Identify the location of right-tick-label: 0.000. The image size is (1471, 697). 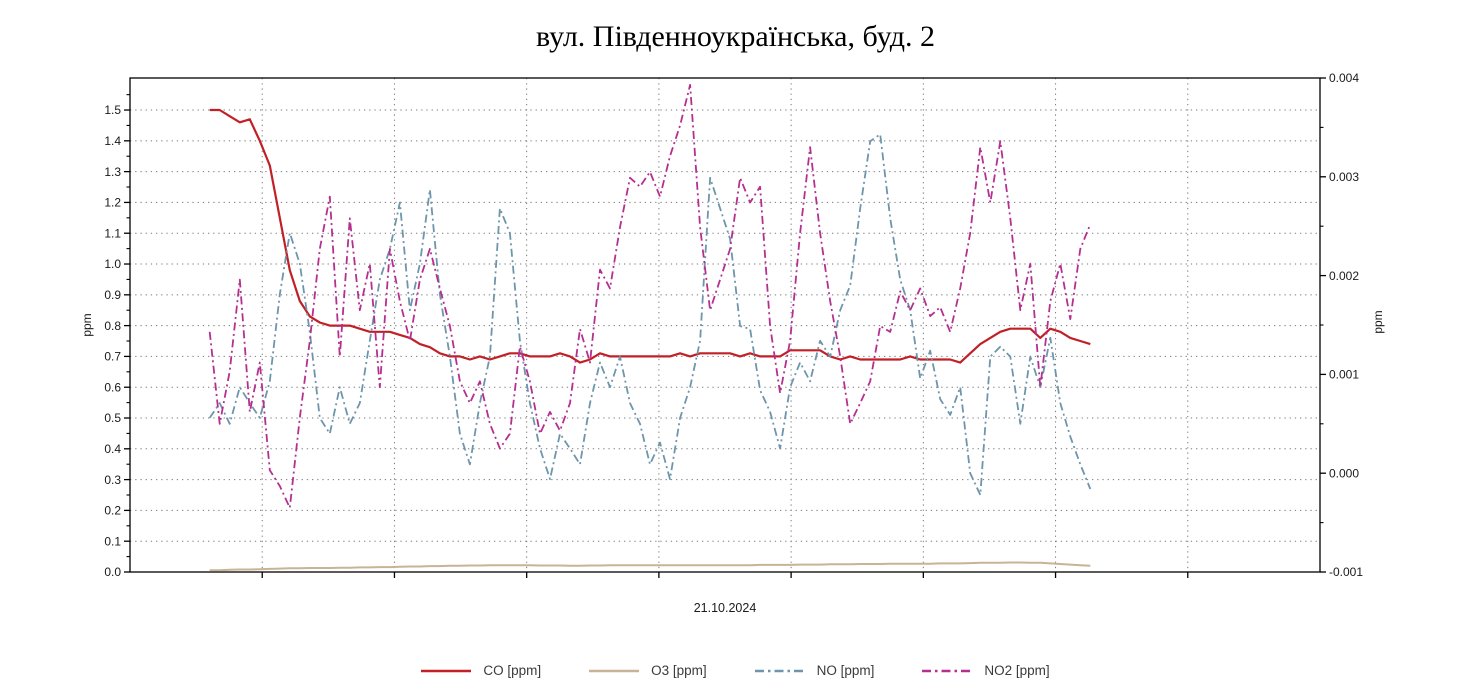
(1344, 473).